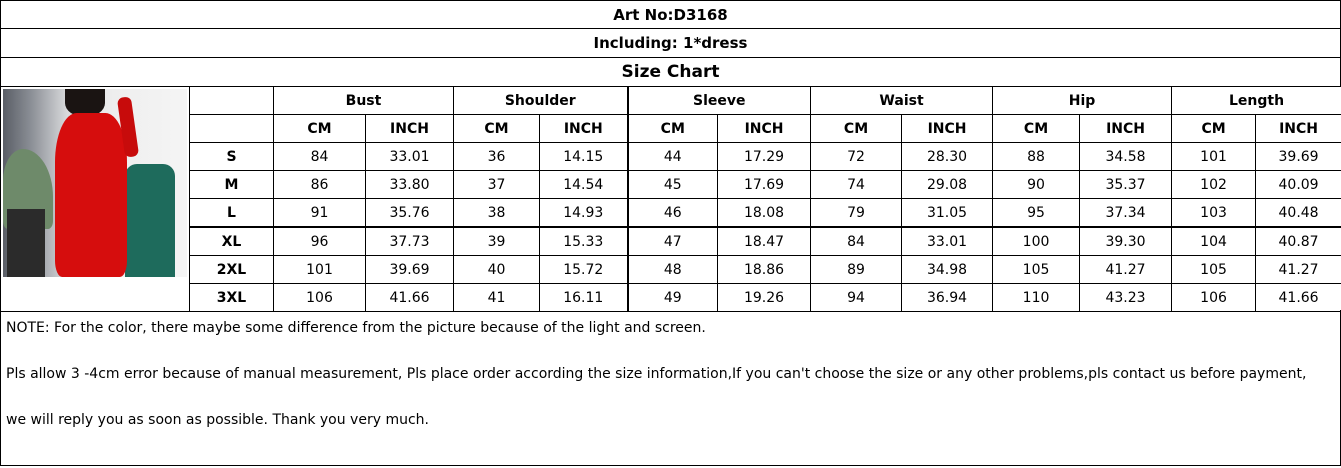 The width and height of the screenshot is (1341, 468). What do you see at coordinates (95, 297) in the screenshot?
I see `image-blank-cell` at bounding box center [95, 297].